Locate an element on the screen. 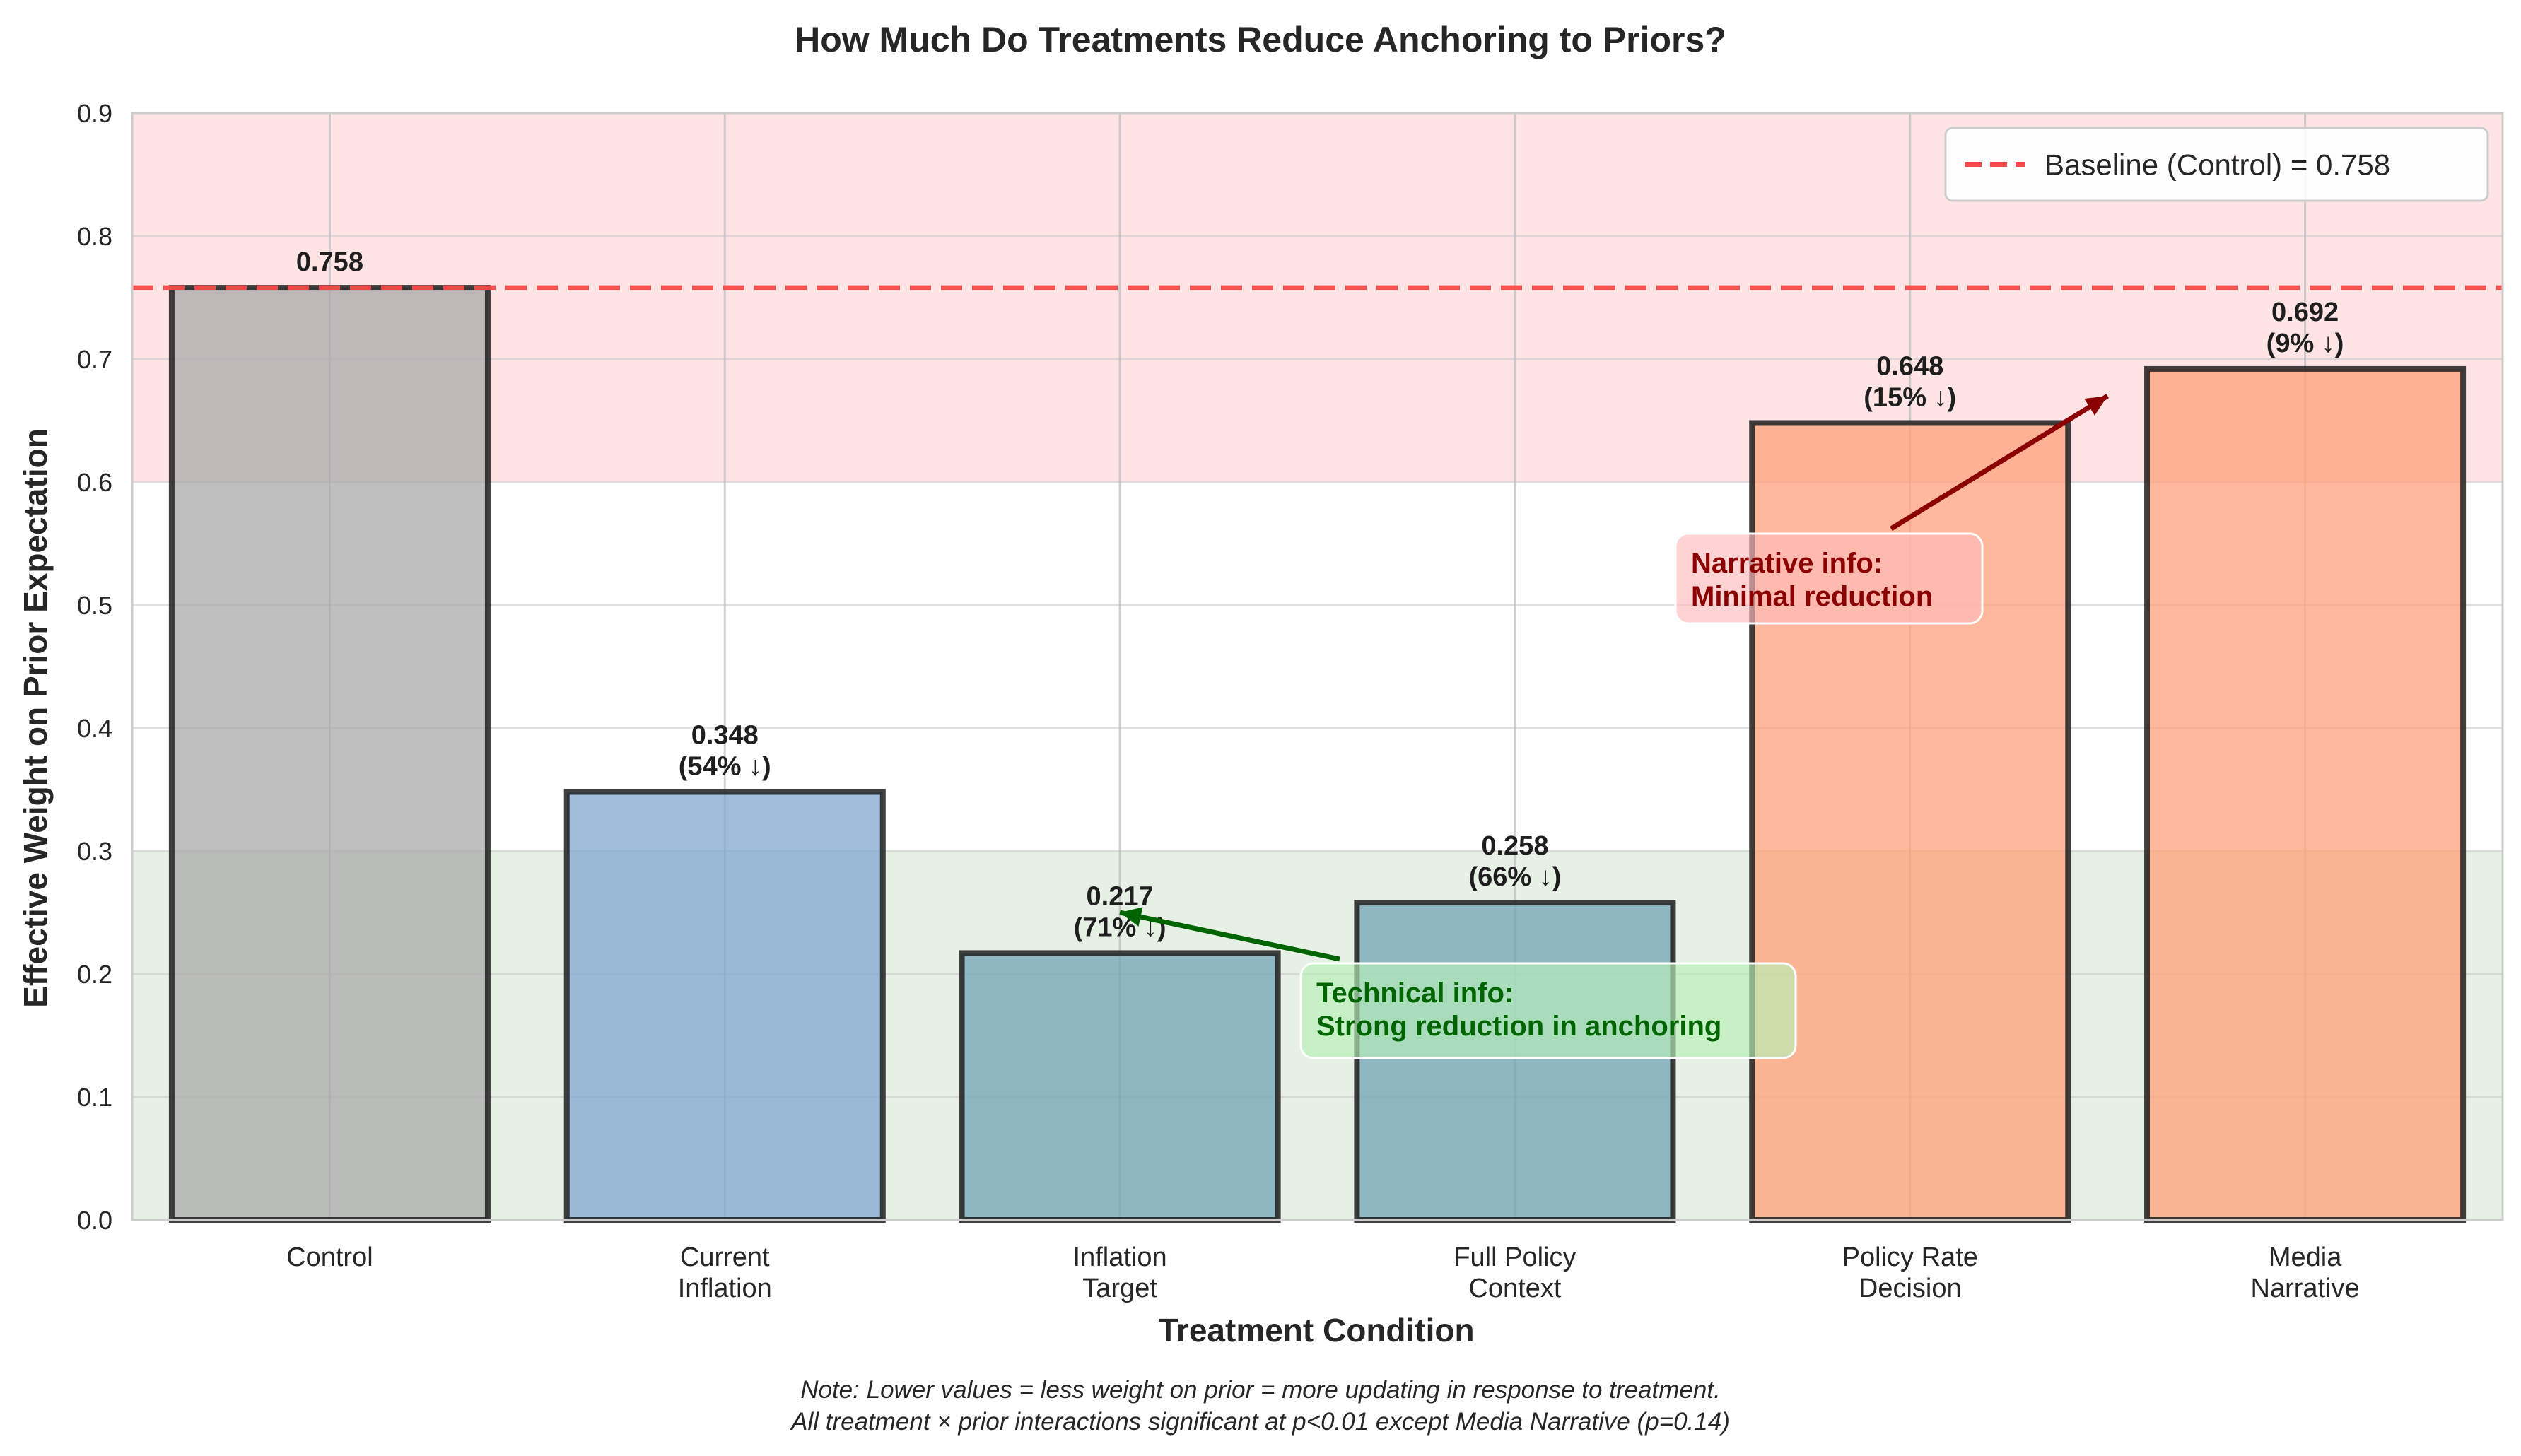 The width and height of the screenshot is (2521, 1456). y-tick-label: 0.6 is located at coordinates (94, 483).